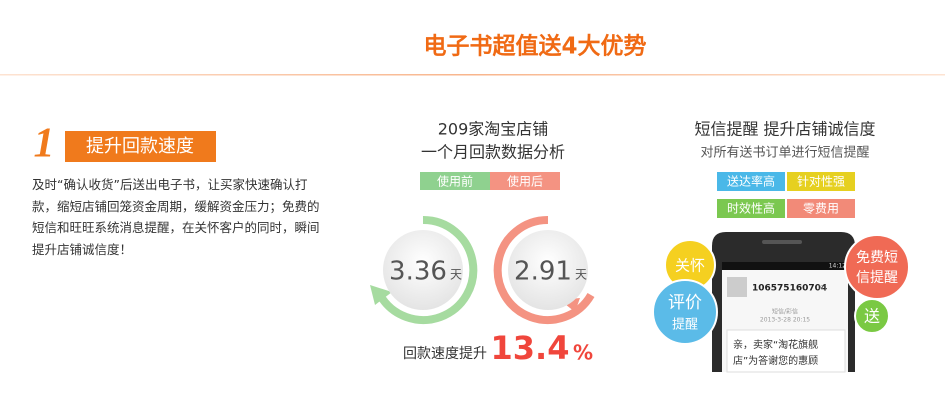 The height and width of the screenshot is (414, 945). Describe the element at coordinates (685, 325) in the screenshot. I see `bubble-label: 提醒` at that location.